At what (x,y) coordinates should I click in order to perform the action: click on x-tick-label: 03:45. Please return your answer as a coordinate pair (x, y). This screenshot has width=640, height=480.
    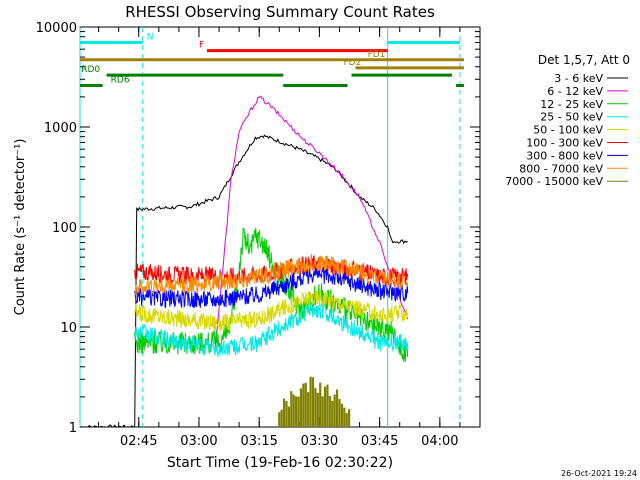
    Looking at the image, I should click on (379, 441).